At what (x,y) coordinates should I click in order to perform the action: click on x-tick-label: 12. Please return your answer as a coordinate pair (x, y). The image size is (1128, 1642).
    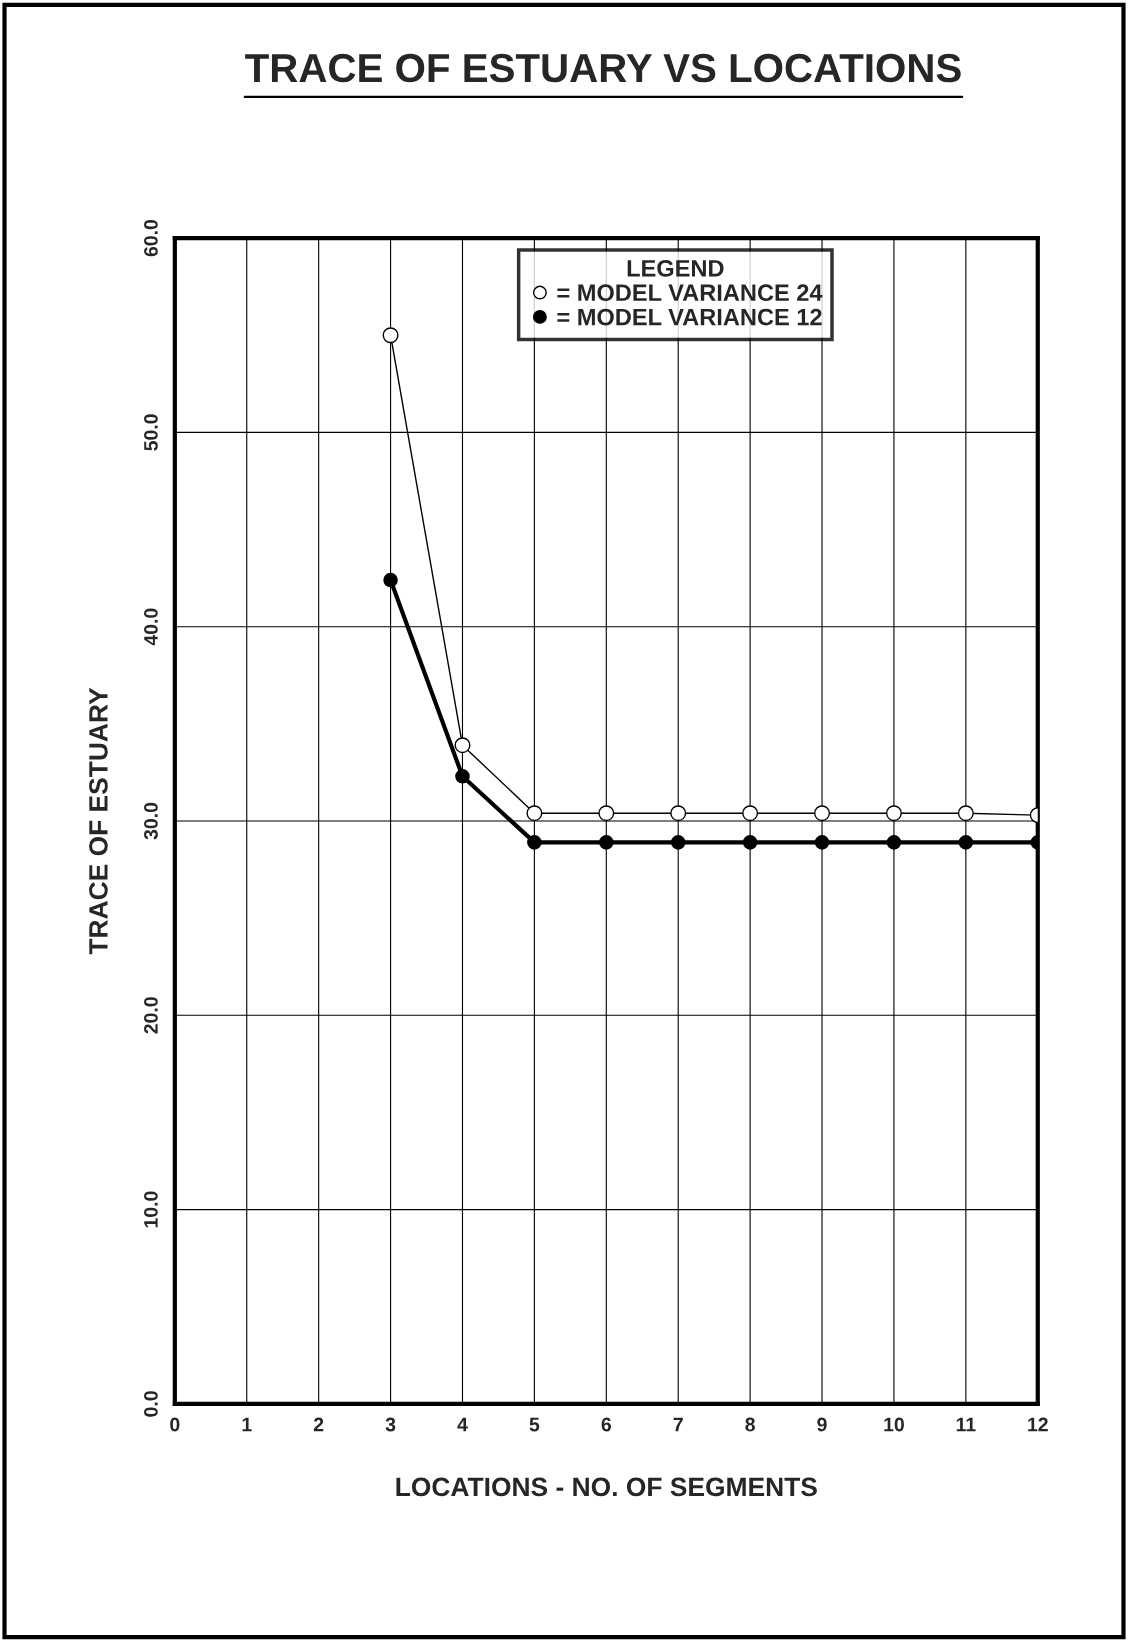
    Looking at the image, I should click on (1038, 1424).